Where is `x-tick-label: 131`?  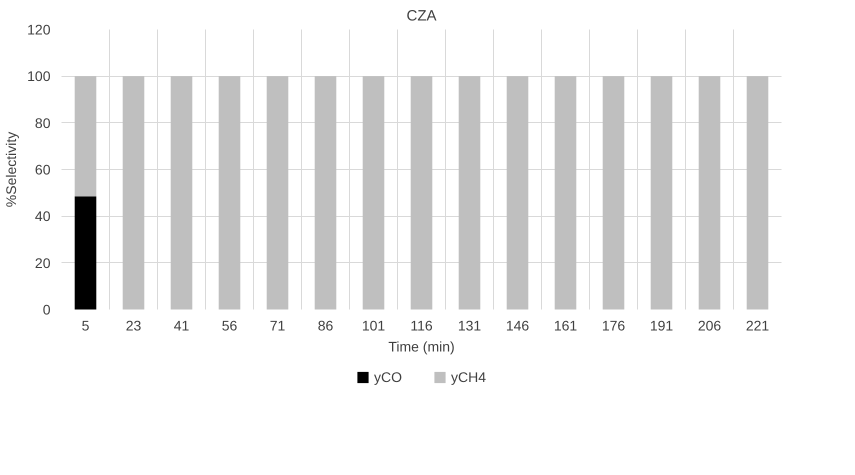 x-tick-label: 131 is located at coordinates (470, 326).